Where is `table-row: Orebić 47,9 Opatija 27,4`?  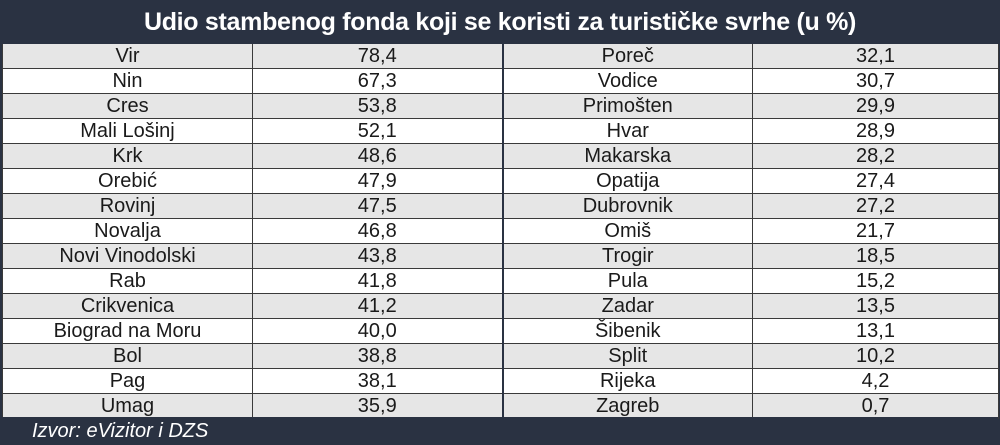 table-row: Orebić 47,9 Opatija 27,4 is located at coordinates (500, 181).